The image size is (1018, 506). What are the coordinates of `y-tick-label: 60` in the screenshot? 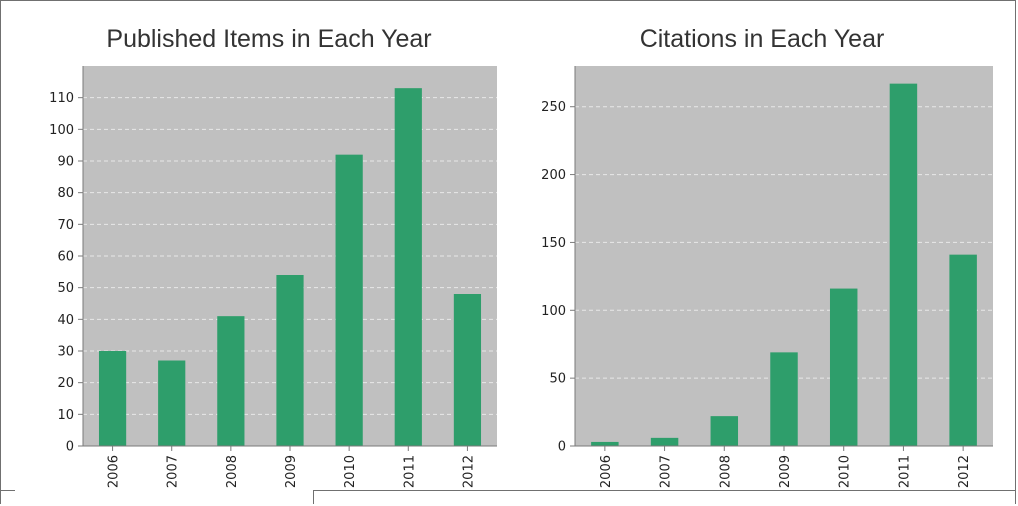 It's located at (65, 257).